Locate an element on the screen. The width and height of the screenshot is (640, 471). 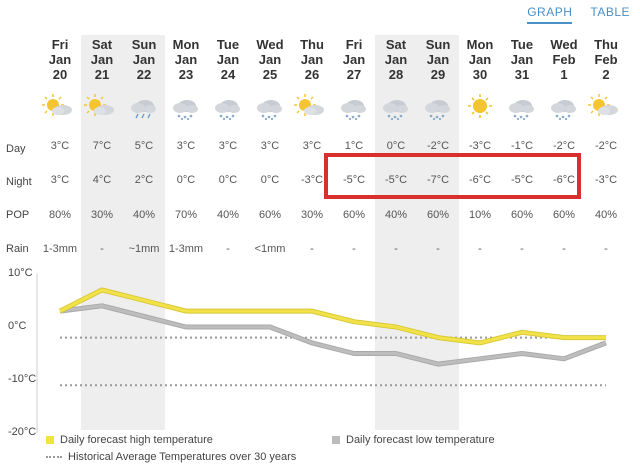
day-header-date: 20 is located at coordinates (60, 74).